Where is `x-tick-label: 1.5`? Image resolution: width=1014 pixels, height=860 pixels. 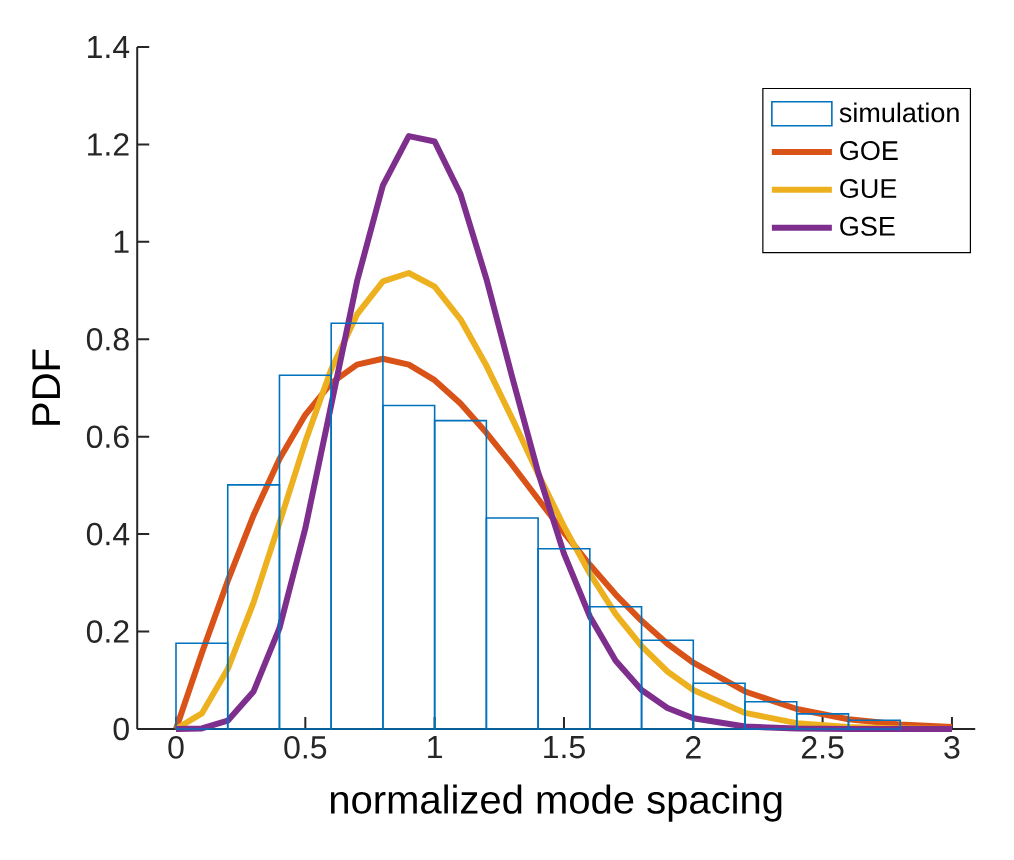
x-tick-label: 1.5 is located at coordinates (564, 747).